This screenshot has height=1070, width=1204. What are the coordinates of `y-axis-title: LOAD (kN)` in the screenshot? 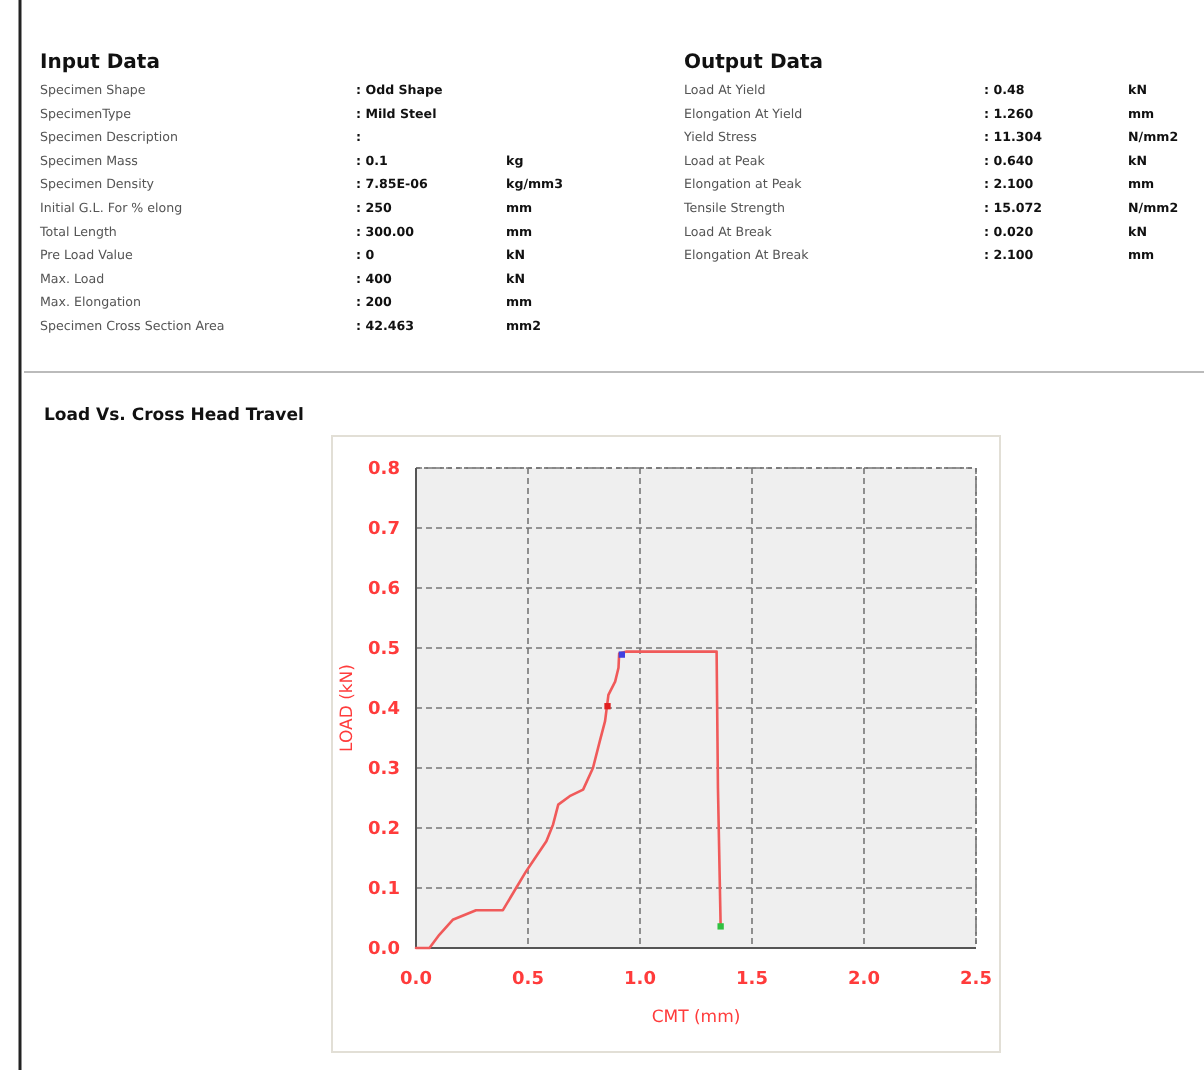 It's located at (348, 708).